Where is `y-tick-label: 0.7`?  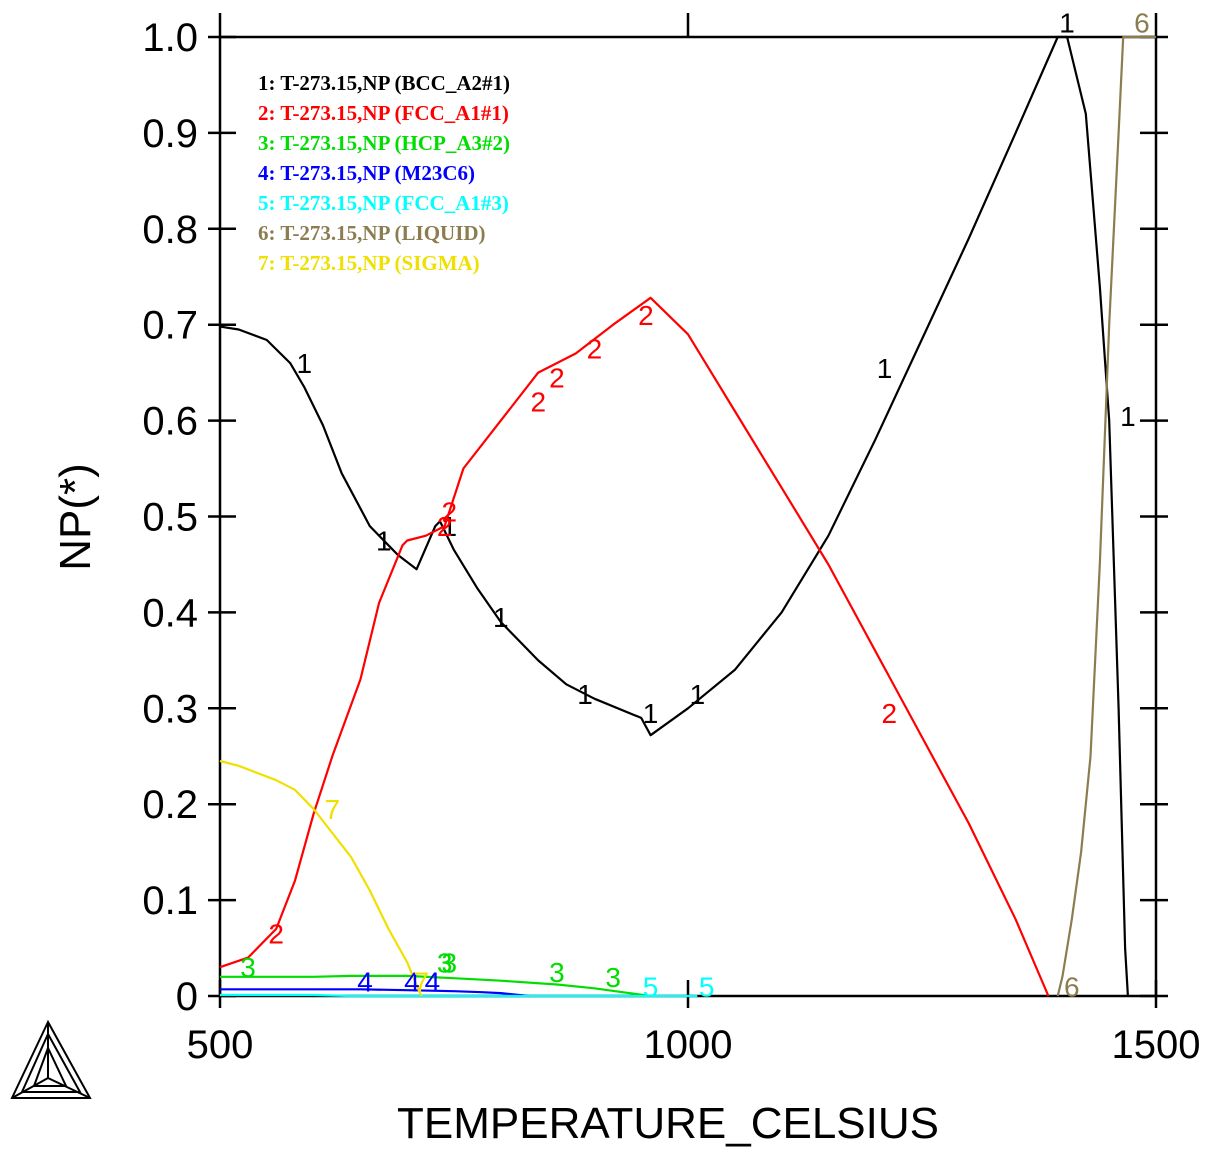 y-tick-label: 0.7 is located at coordinates (170, 326).